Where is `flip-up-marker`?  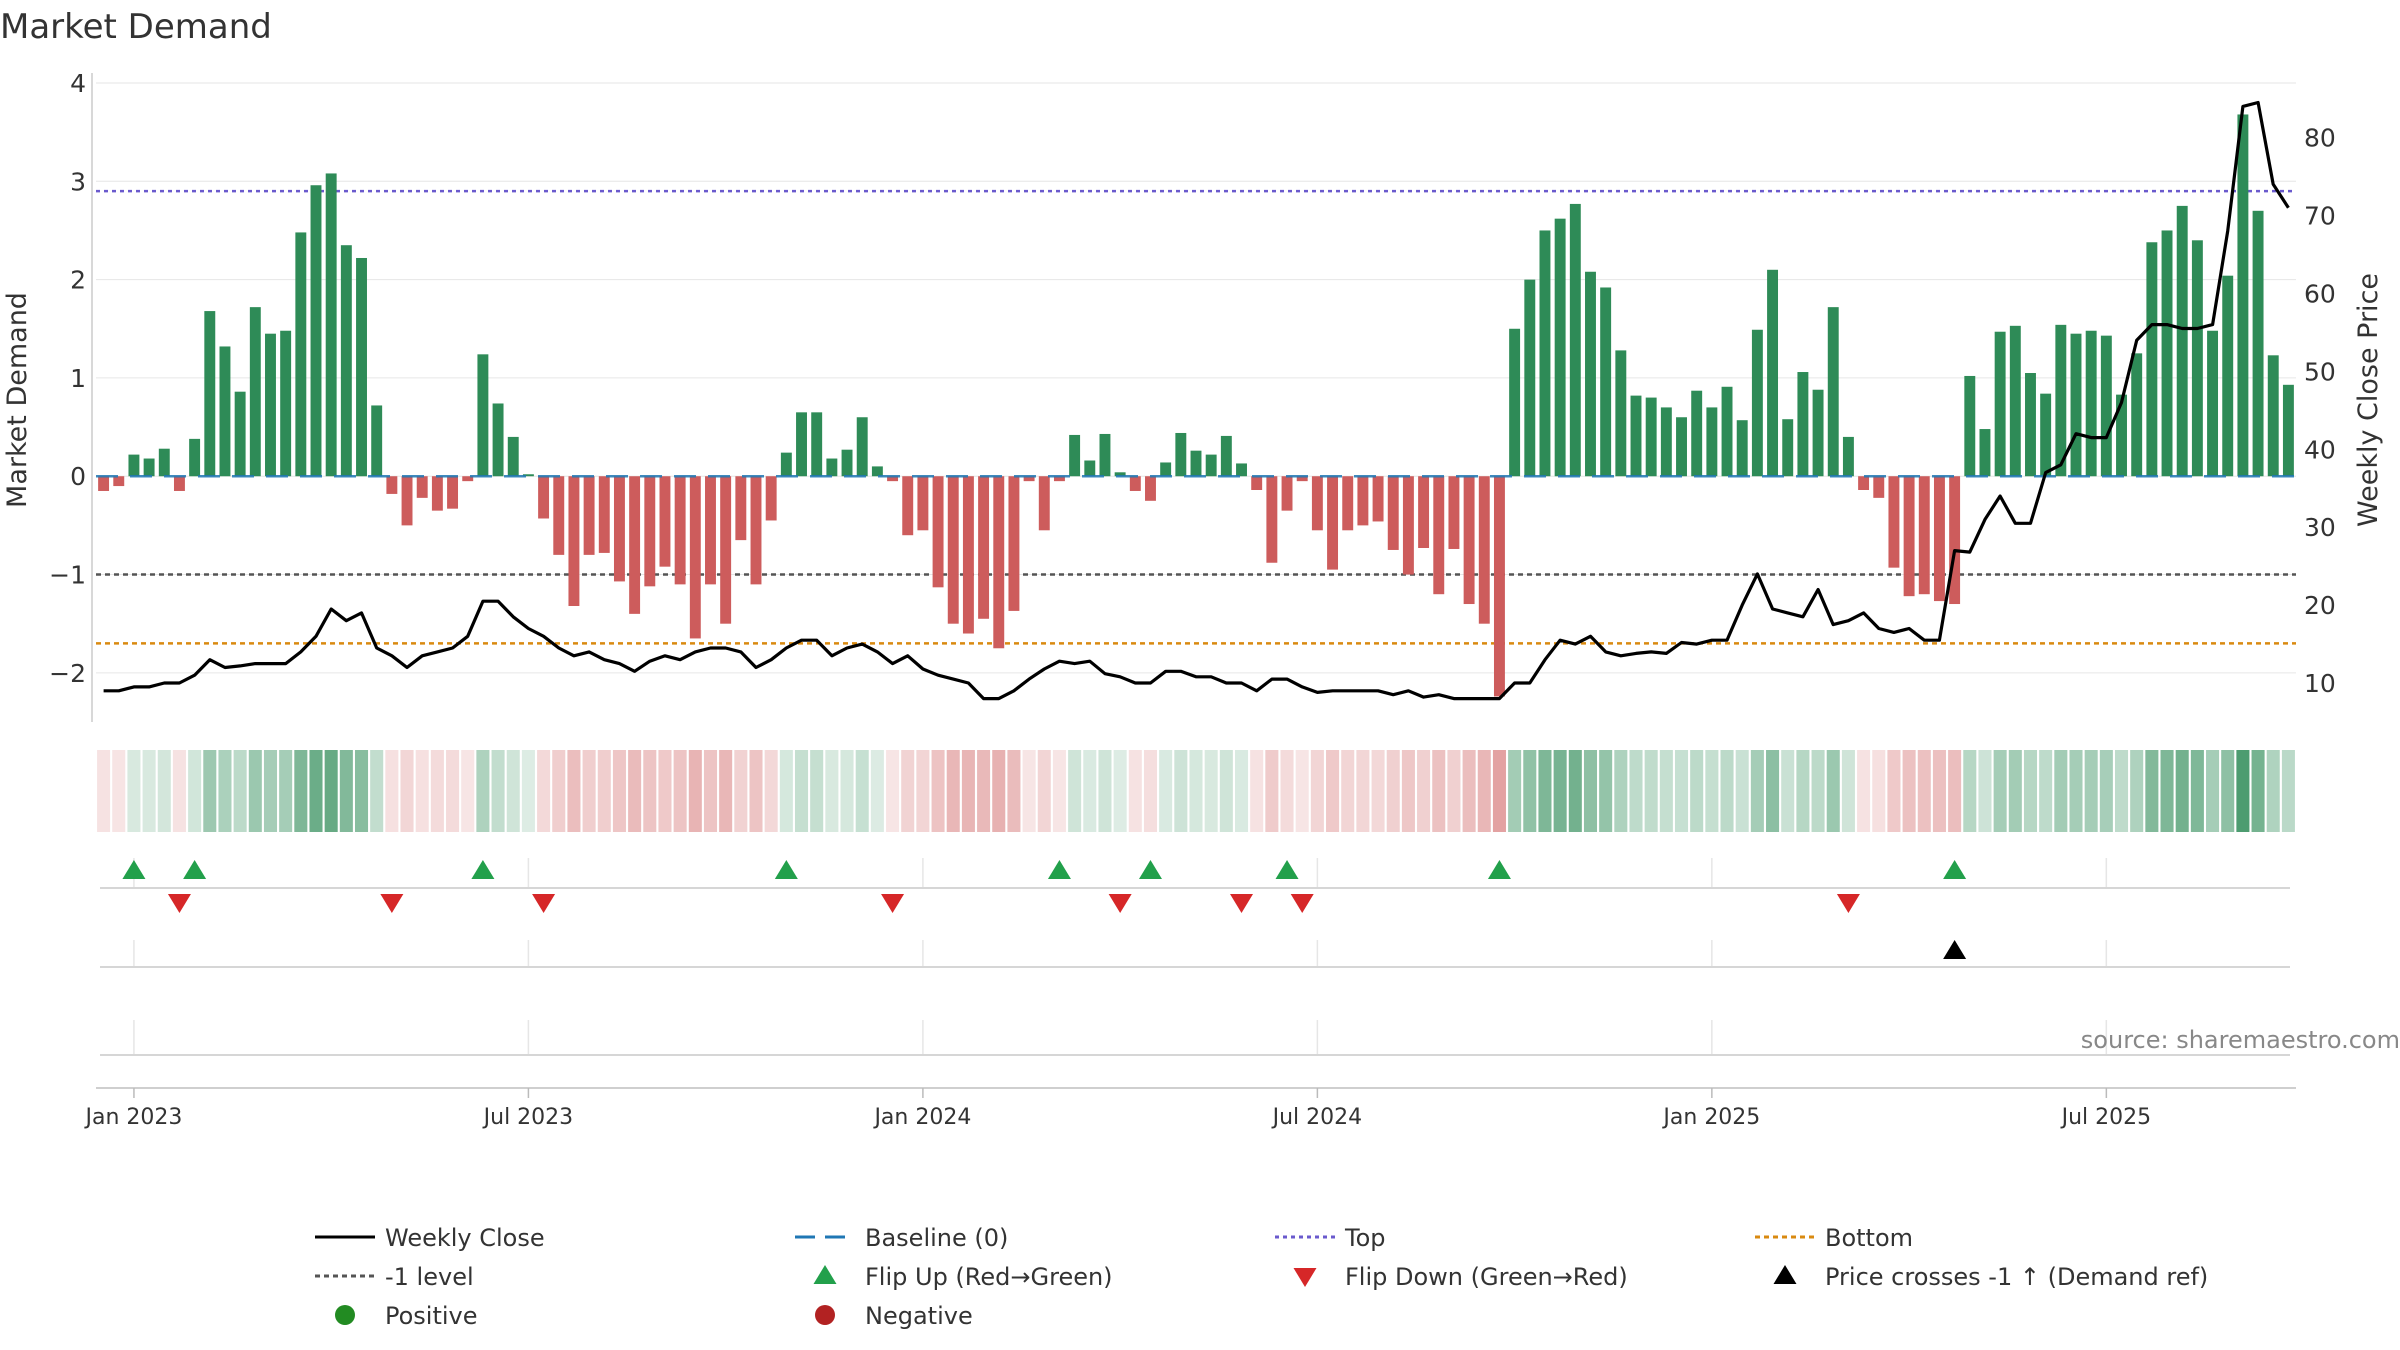 flip-up-marker is located at coordinates (786, 869).